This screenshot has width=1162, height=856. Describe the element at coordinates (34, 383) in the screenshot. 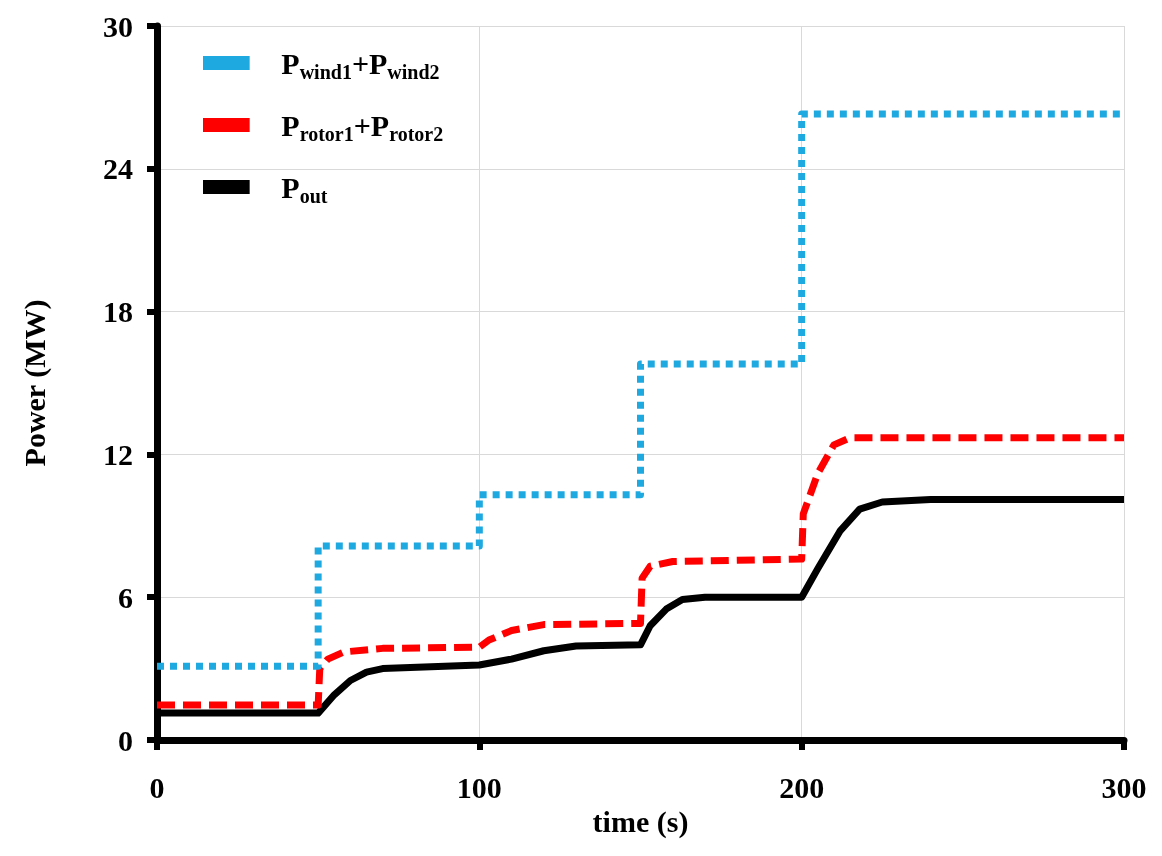

I see `y-axis-title: Power (MW)` at that location.